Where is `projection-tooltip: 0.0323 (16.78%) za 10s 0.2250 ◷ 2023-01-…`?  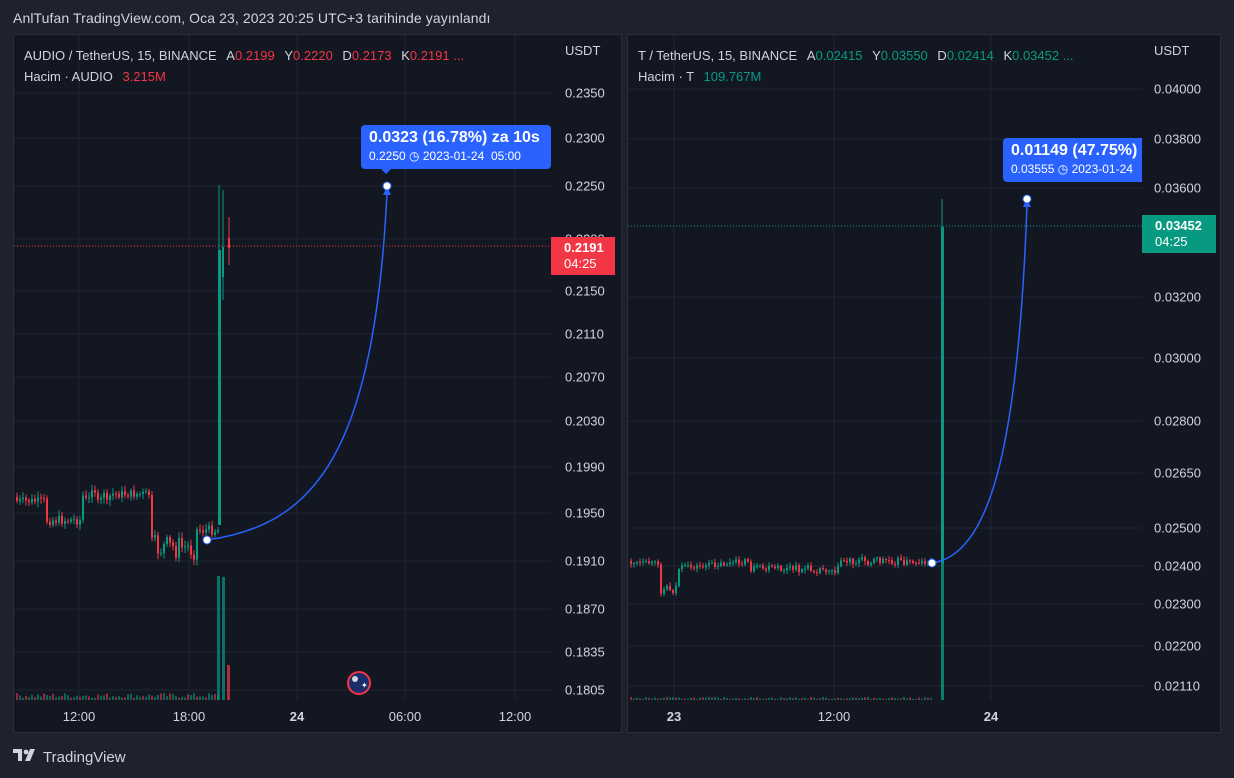 projection-tooltip: 0.0323 (16.78%) za 10s 0.2250 ◷ 2023-01-… is located at coordinates (456, 149).